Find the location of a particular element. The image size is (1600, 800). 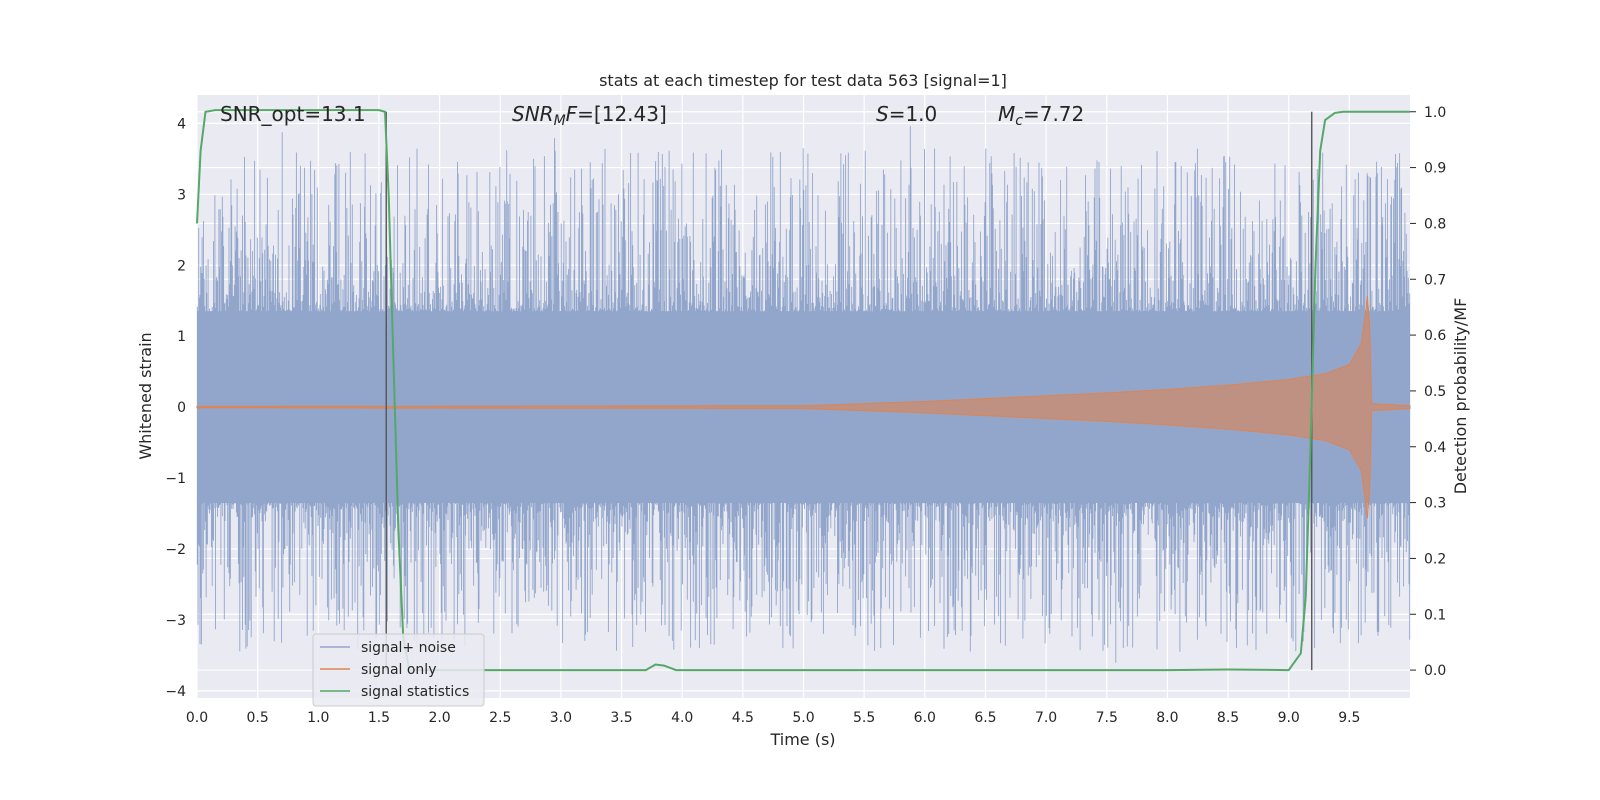

x-tick-label: 3.0 is located at coordinates (561, 718).